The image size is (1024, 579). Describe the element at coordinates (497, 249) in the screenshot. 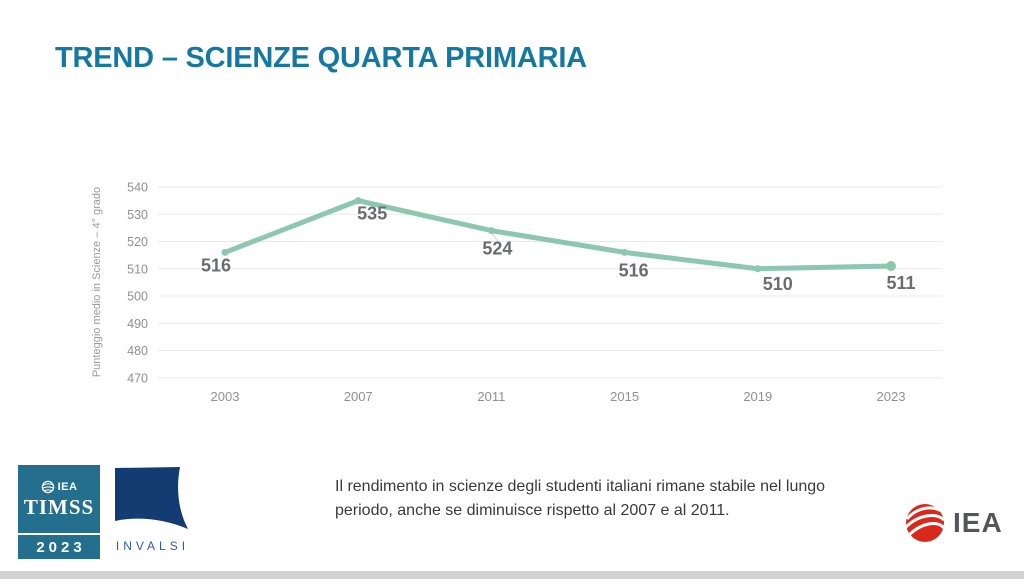

I see `data-label: 524` at that location.